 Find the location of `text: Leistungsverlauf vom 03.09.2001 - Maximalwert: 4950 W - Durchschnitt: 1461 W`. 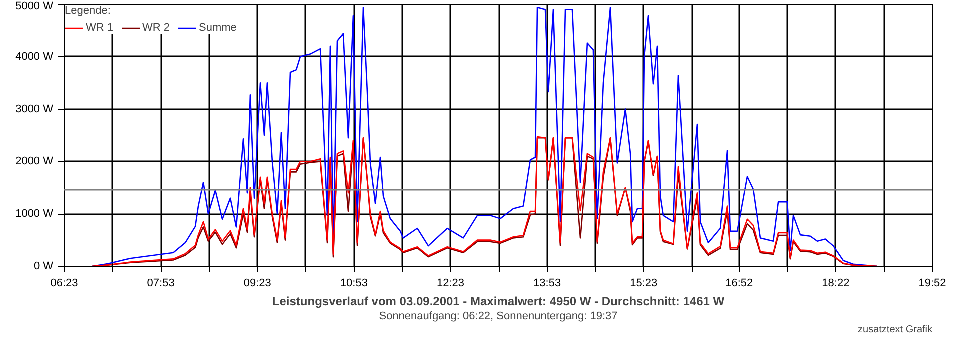

text: Leistungsverlauf vom 03.09.2001 - Maximalwert: 4950 W - Durchschnitt: 1461 W is located at coordinates (499, 301).